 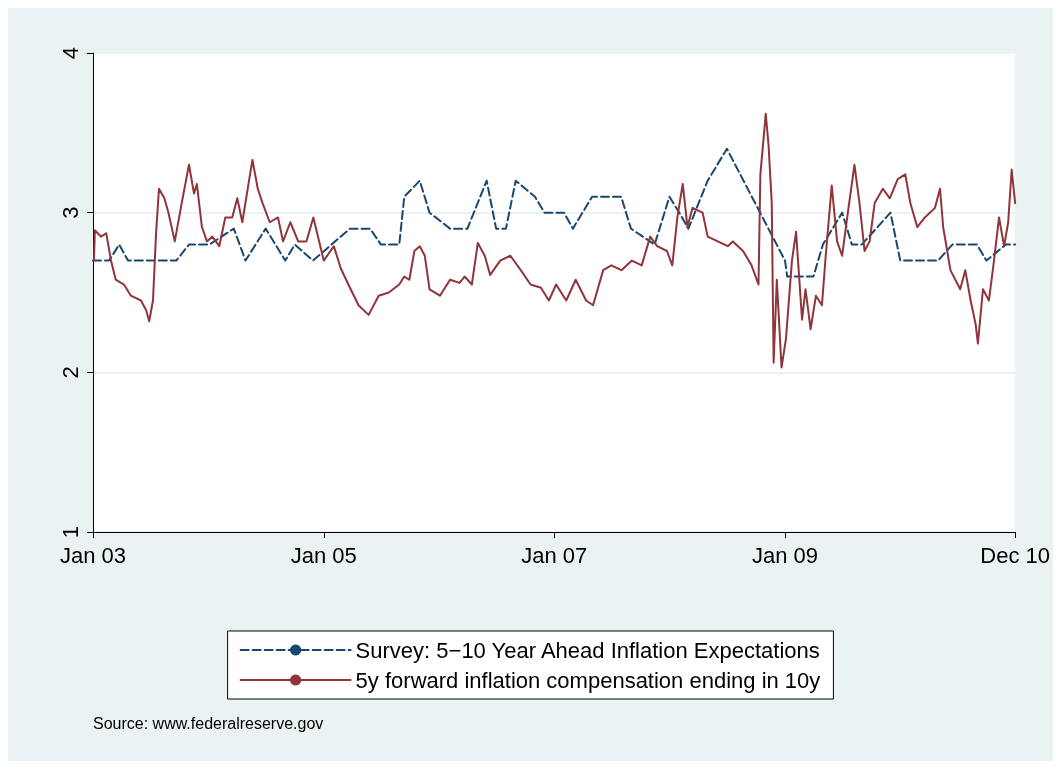 What do you see at coordinates (70, 532) in the screenshot?
I see `y-tick-label: 1` at bounding box center [70, 532].